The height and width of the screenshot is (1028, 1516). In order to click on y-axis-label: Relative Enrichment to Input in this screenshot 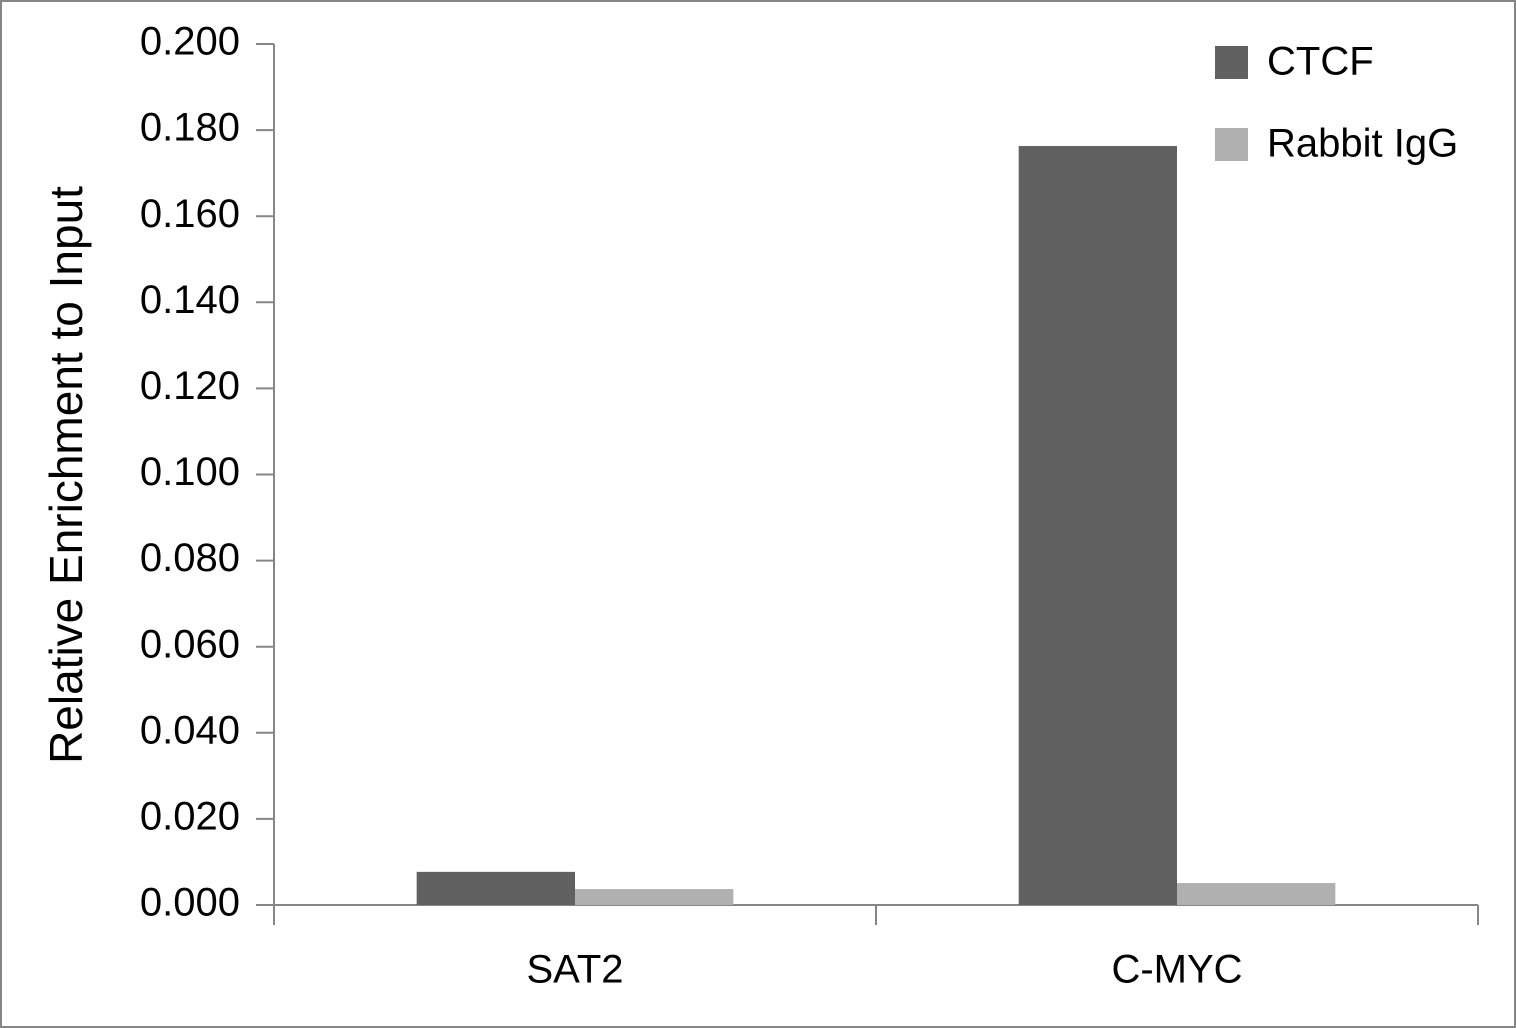, I will do `click(66, 475)`.